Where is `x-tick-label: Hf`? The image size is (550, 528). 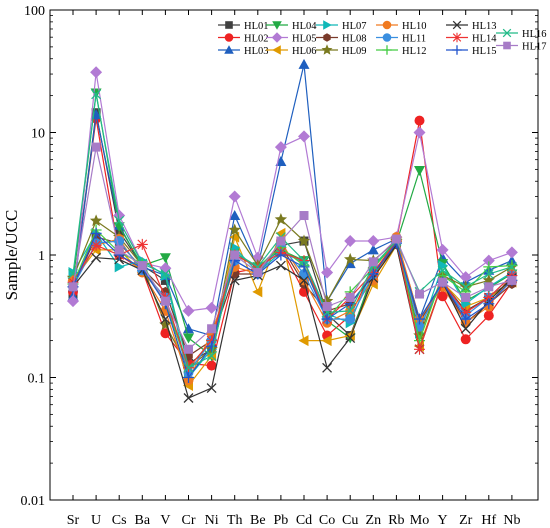 x-tick-label: Hf is located at coordinates (488, 520).